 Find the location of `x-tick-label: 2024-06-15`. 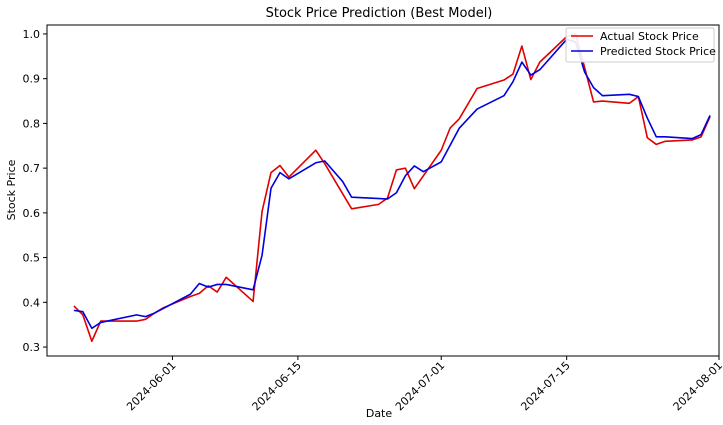

x-tick-label: 2024-06-15 is located at coordinates (277, 386).